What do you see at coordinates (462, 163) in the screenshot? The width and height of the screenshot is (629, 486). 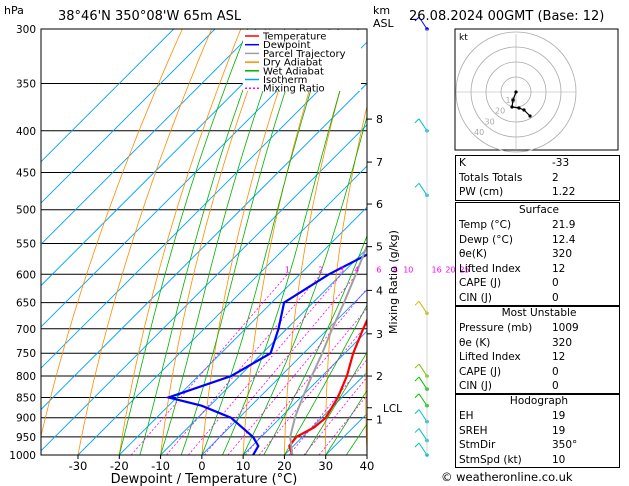 I see `table-key: K` at bounding box center [462, 163].